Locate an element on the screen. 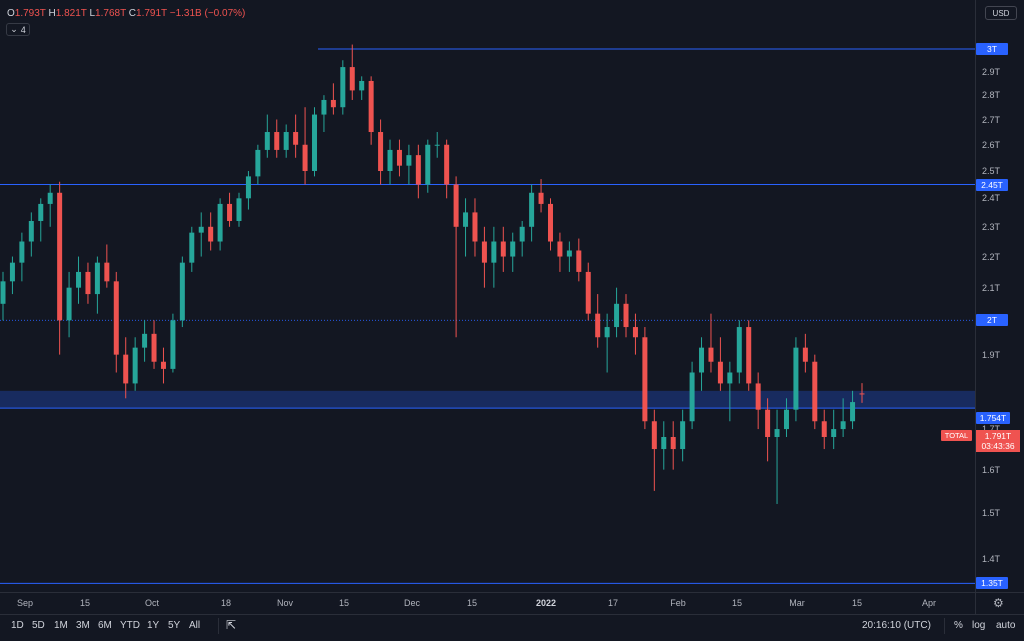  range-button-1d: 1D is located at coordinates (17, 625).